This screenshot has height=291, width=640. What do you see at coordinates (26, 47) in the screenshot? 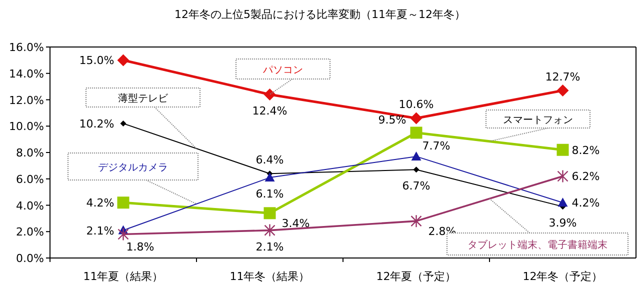
I see `y-tick-label: 16.0%` at bounding box center [26, 47].